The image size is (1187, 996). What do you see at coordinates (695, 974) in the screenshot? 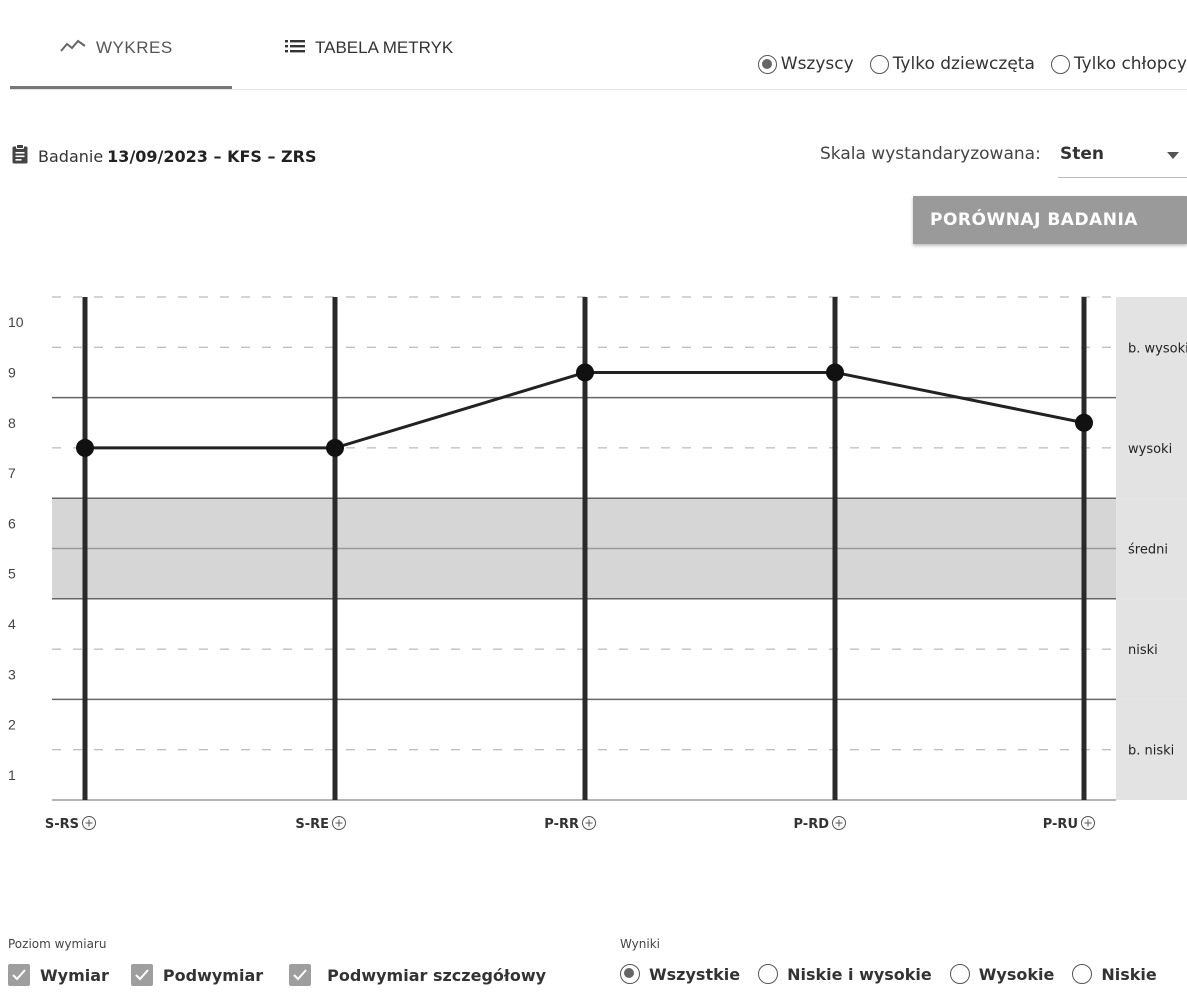
I see `results-option-label: Wszystkie` at bounding box center [695, 974].